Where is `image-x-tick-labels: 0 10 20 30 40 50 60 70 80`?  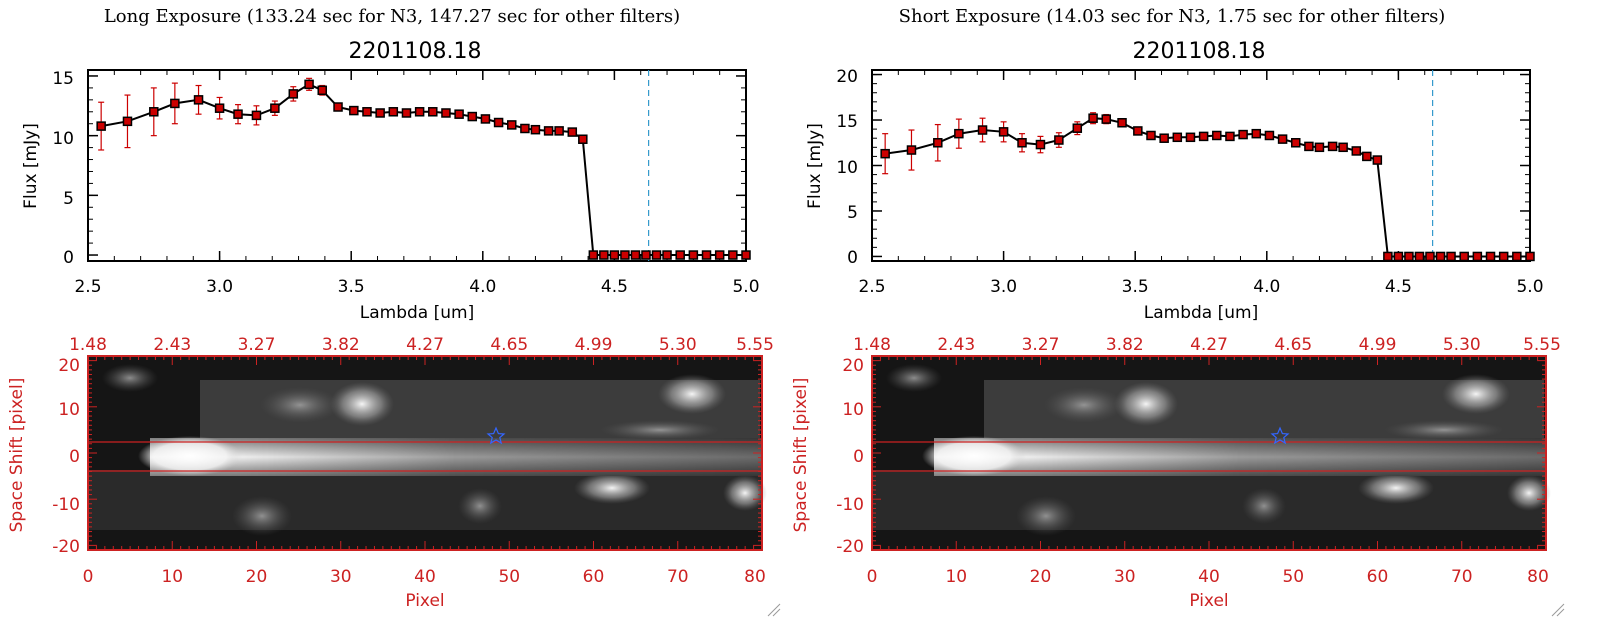 image-x-tick-labels: 0 10 20 30 40 50 60 70 80 is located at coordinates (424, 577).